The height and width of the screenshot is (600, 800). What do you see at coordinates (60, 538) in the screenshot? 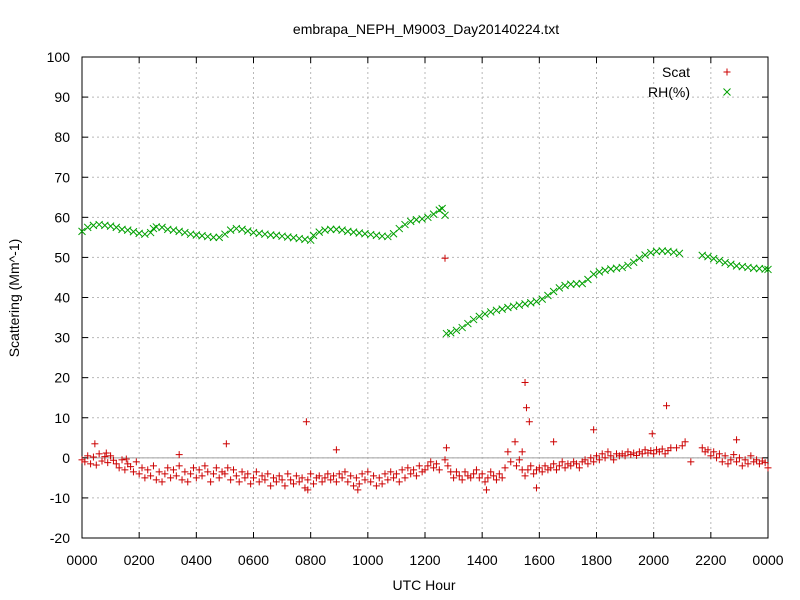
I see `y-tick-label: -20` at bounding box center [60, 538].